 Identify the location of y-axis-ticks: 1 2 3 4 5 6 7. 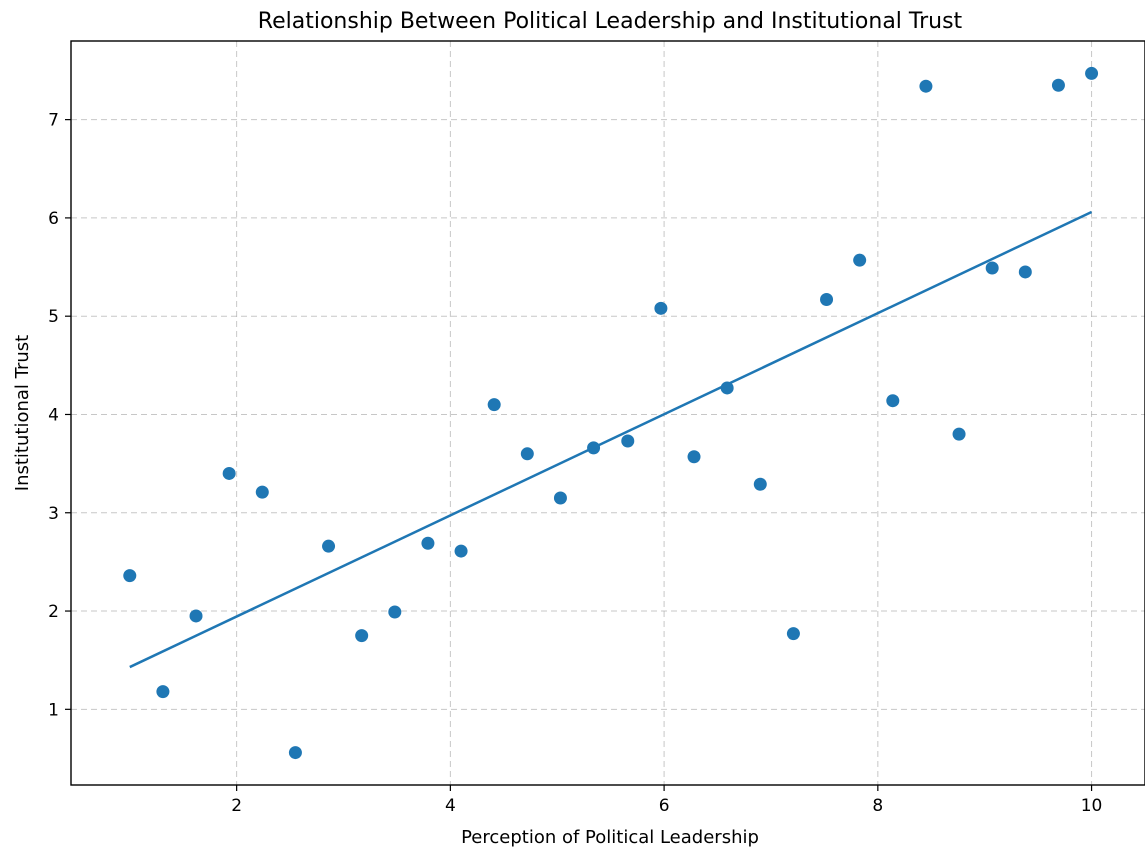
(59, 415).